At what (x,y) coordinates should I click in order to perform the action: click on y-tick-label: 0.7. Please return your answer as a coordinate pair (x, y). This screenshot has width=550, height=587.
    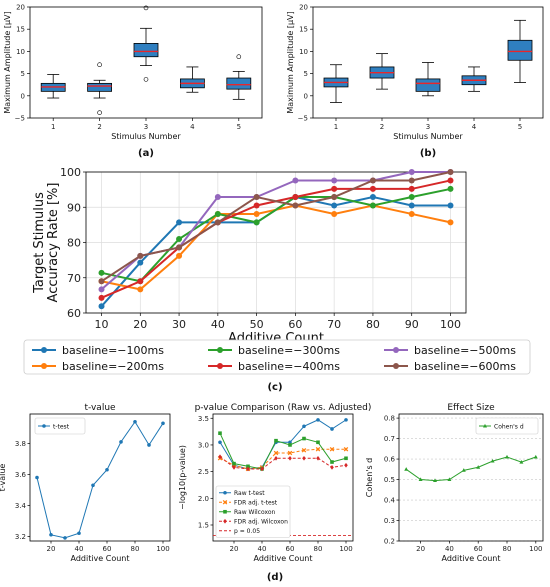
    Looking at the image, I should click on (389, 439).